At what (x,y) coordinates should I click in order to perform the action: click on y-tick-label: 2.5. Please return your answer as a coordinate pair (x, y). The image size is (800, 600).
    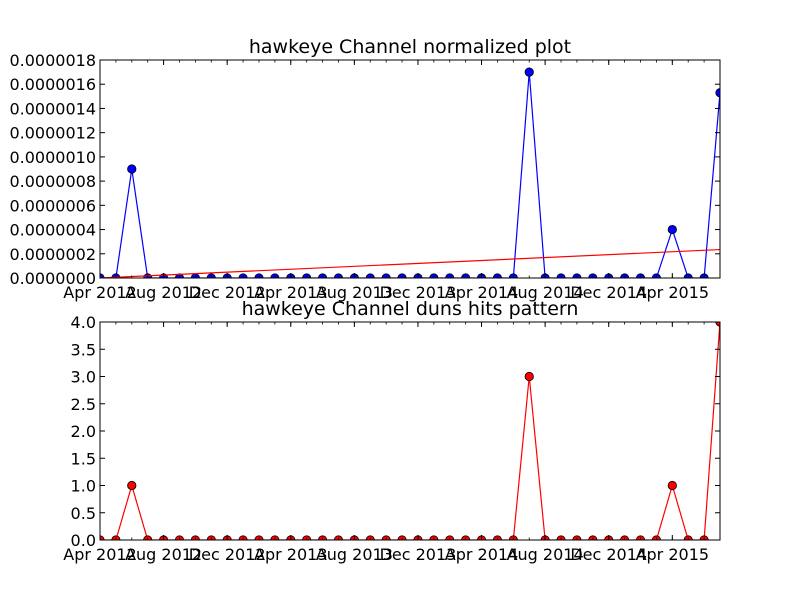
    Looking at the image, I should click on (83, 404).